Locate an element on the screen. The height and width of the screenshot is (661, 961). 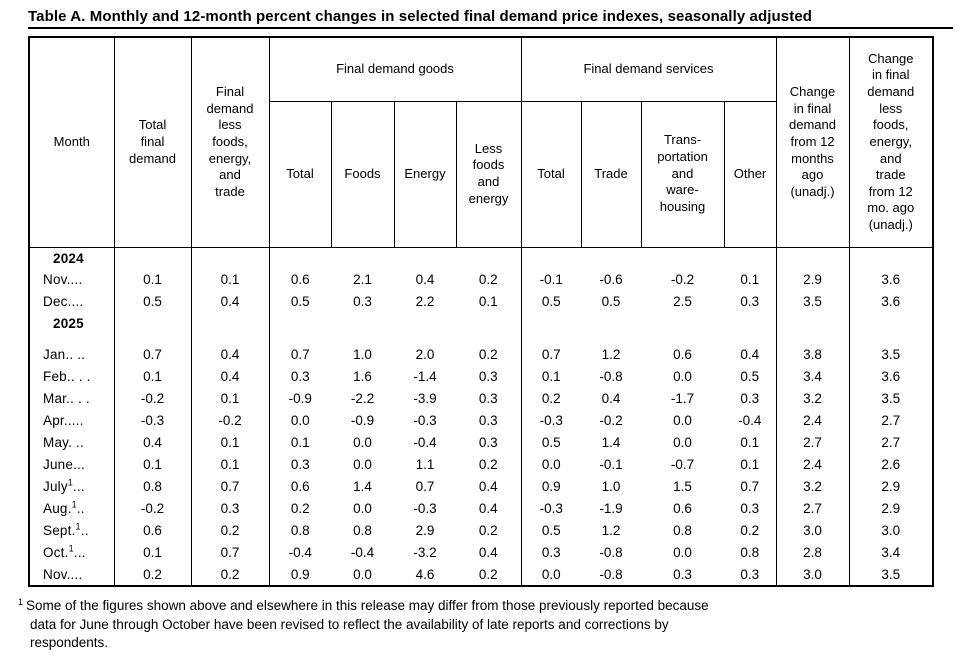
year-label-cell: 2024 is located at coordinates (72, 258).